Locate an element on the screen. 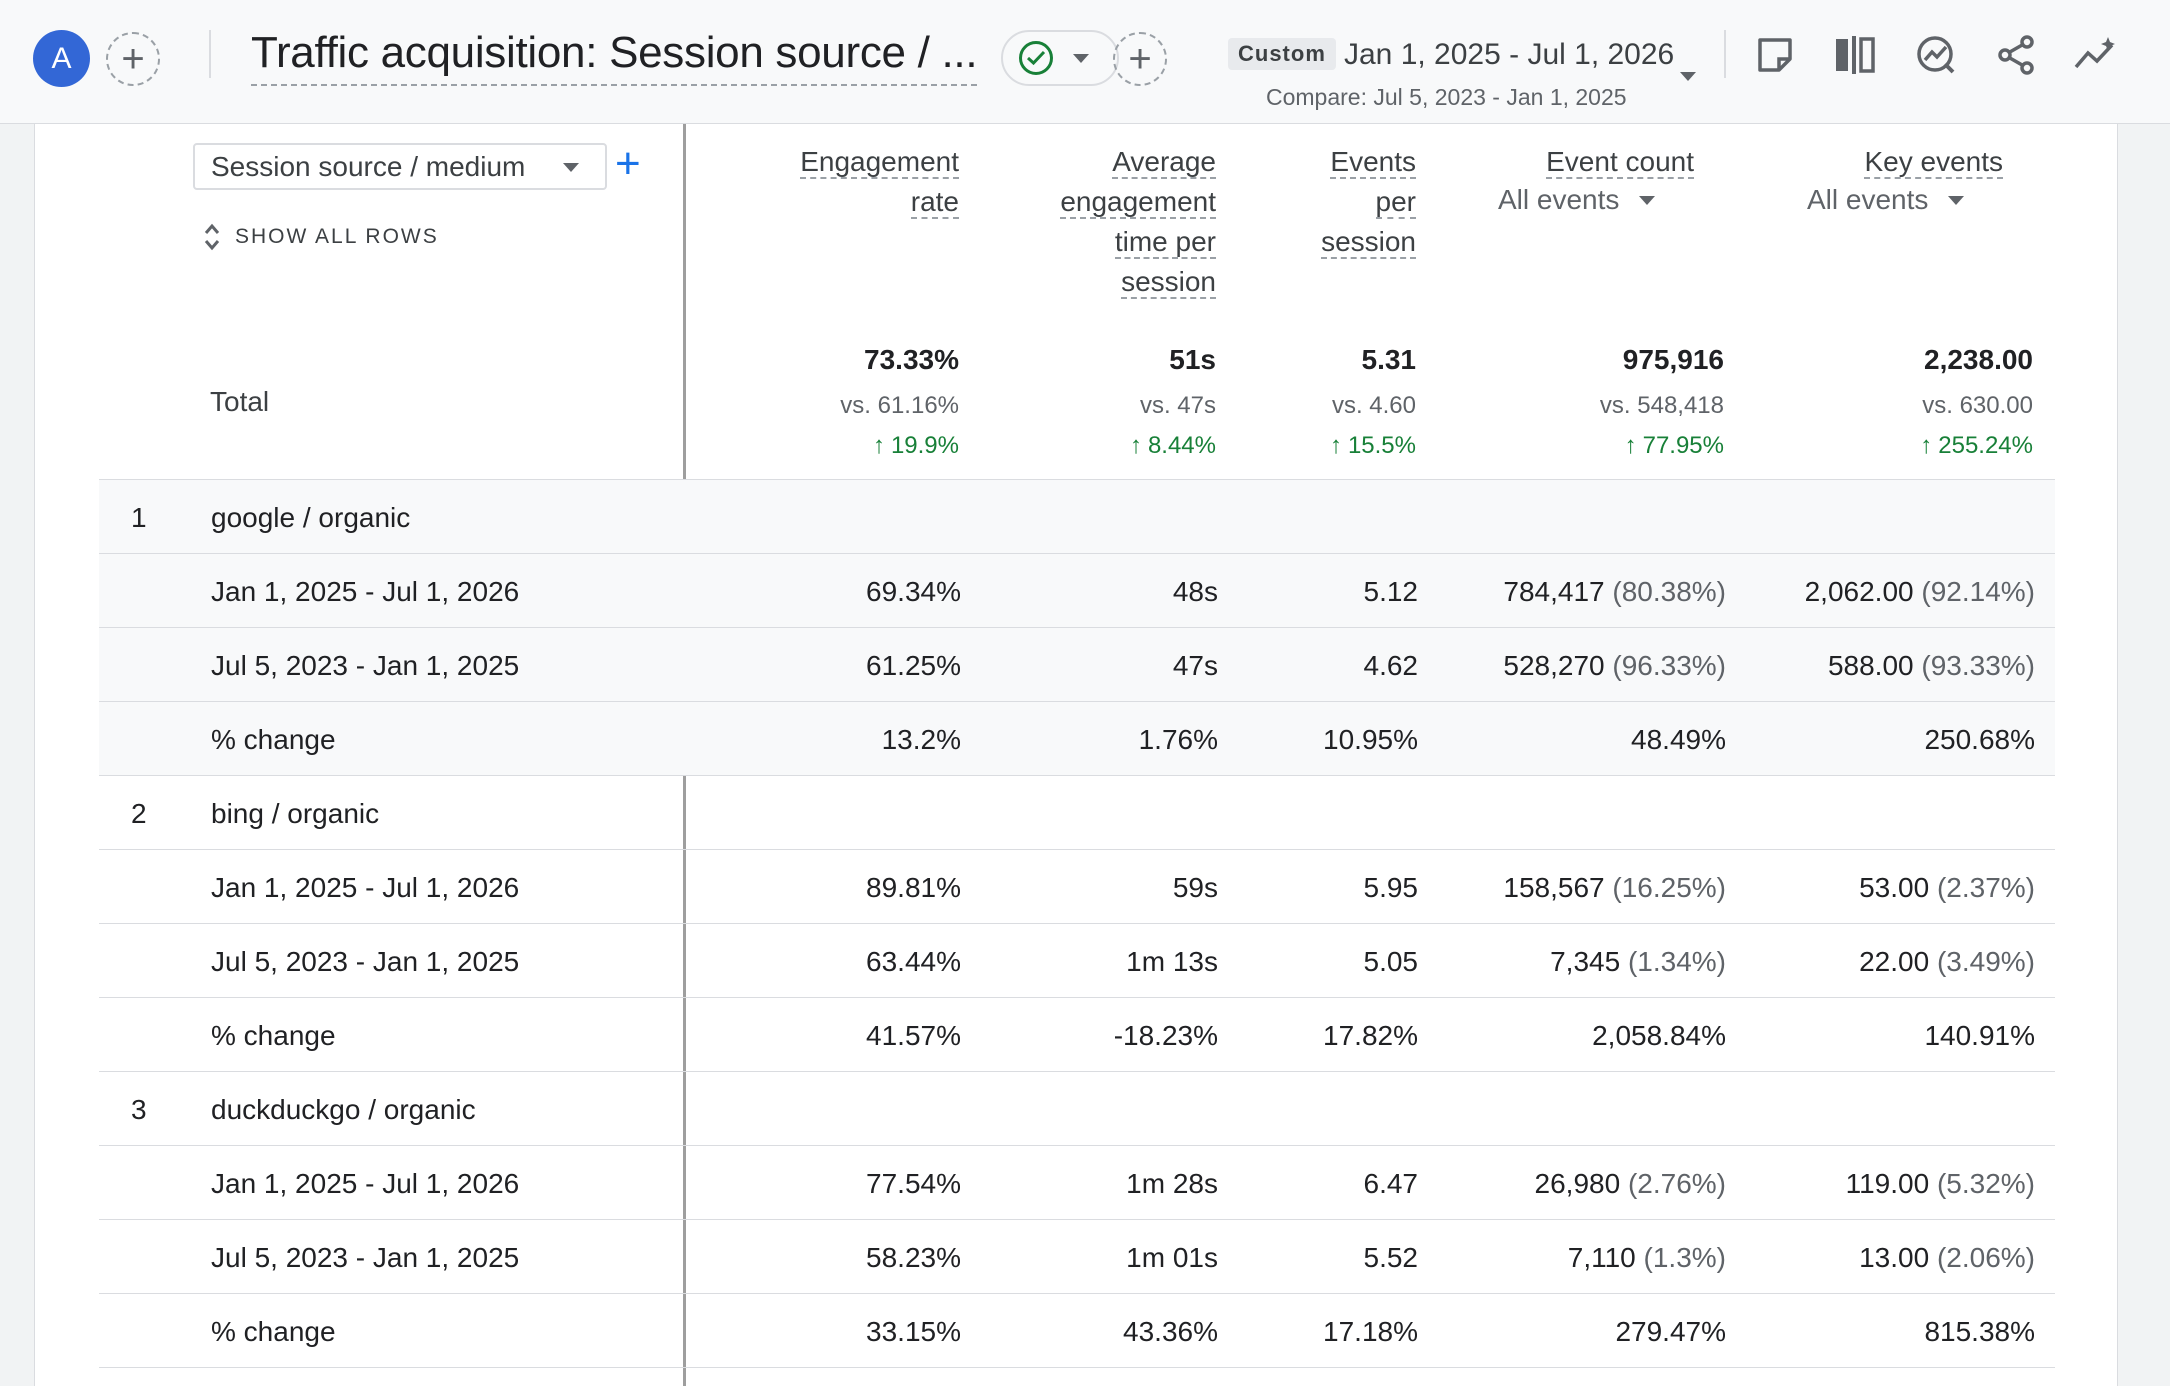 The height and width of the screenshot is (1386, 2170). table-cell: 47s is located at coordinates (1195, 665).